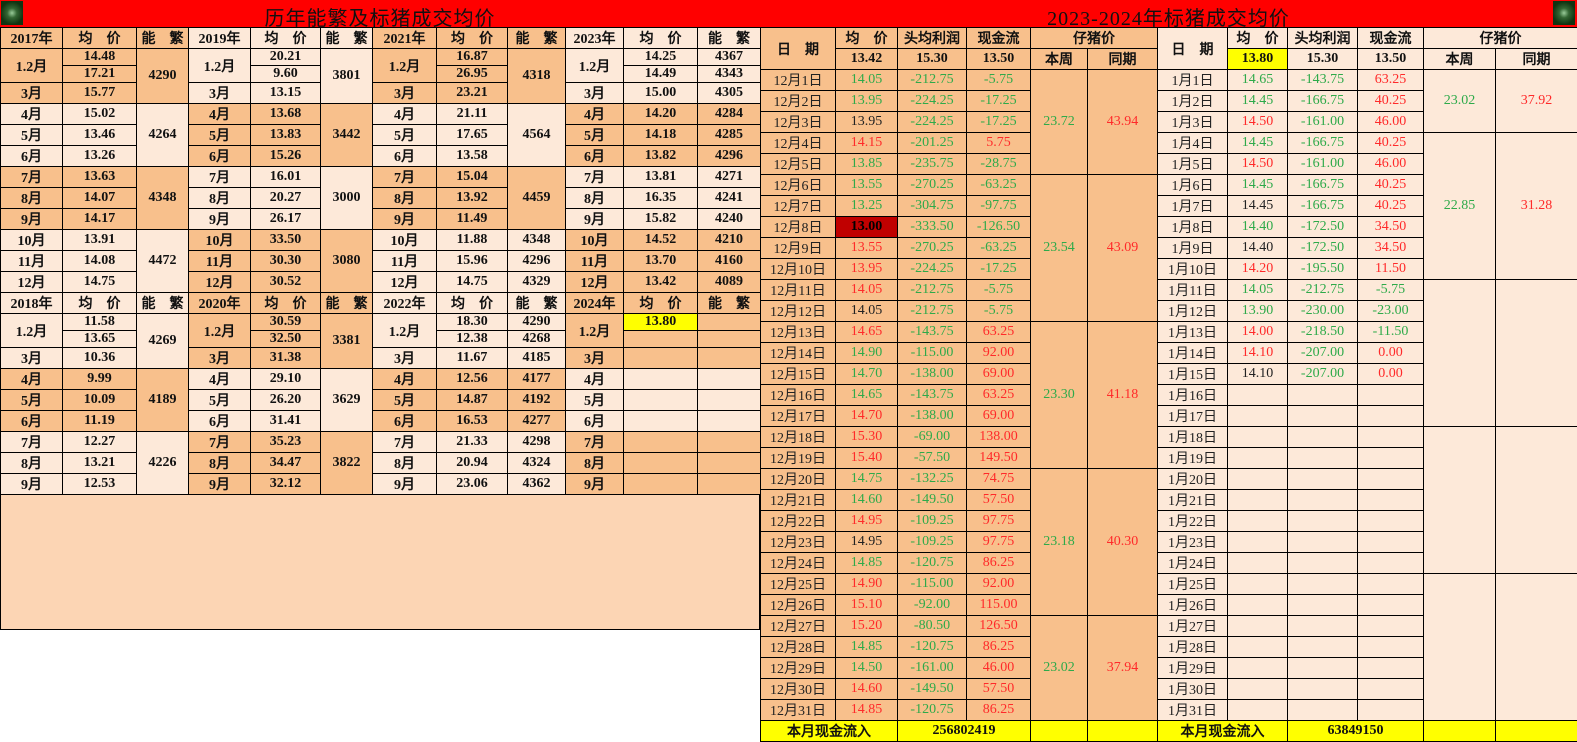  What do you see at coordinates (595, 282) in the screenshot?
I see `month-label: 12月` at bounding box center [595, 282].